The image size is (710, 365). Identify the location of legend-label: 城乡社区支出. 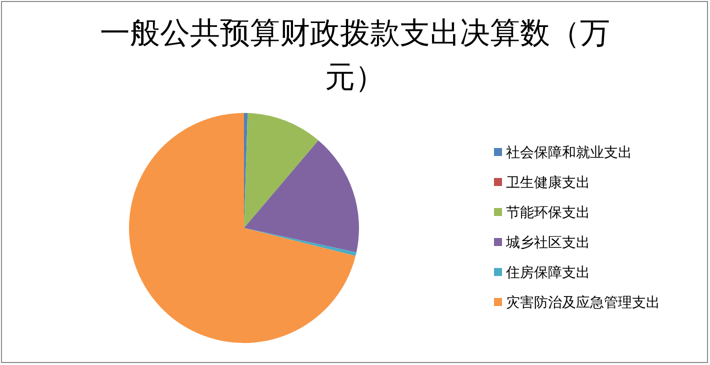
(547, 243).